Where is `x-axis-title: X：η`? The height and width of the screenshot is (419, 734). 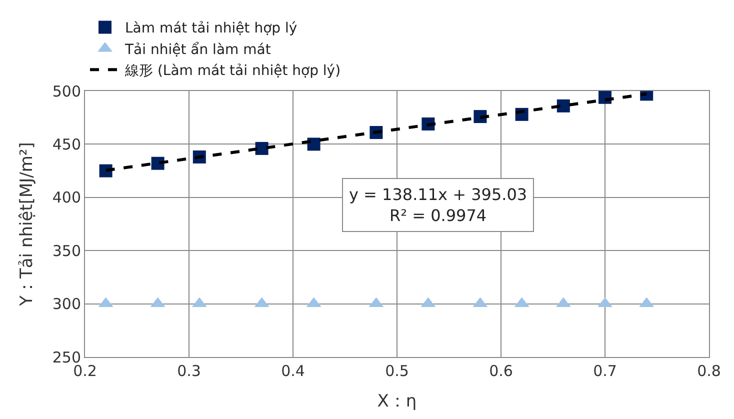
x-axis-title: X：η is located at coordinates (397, 401).